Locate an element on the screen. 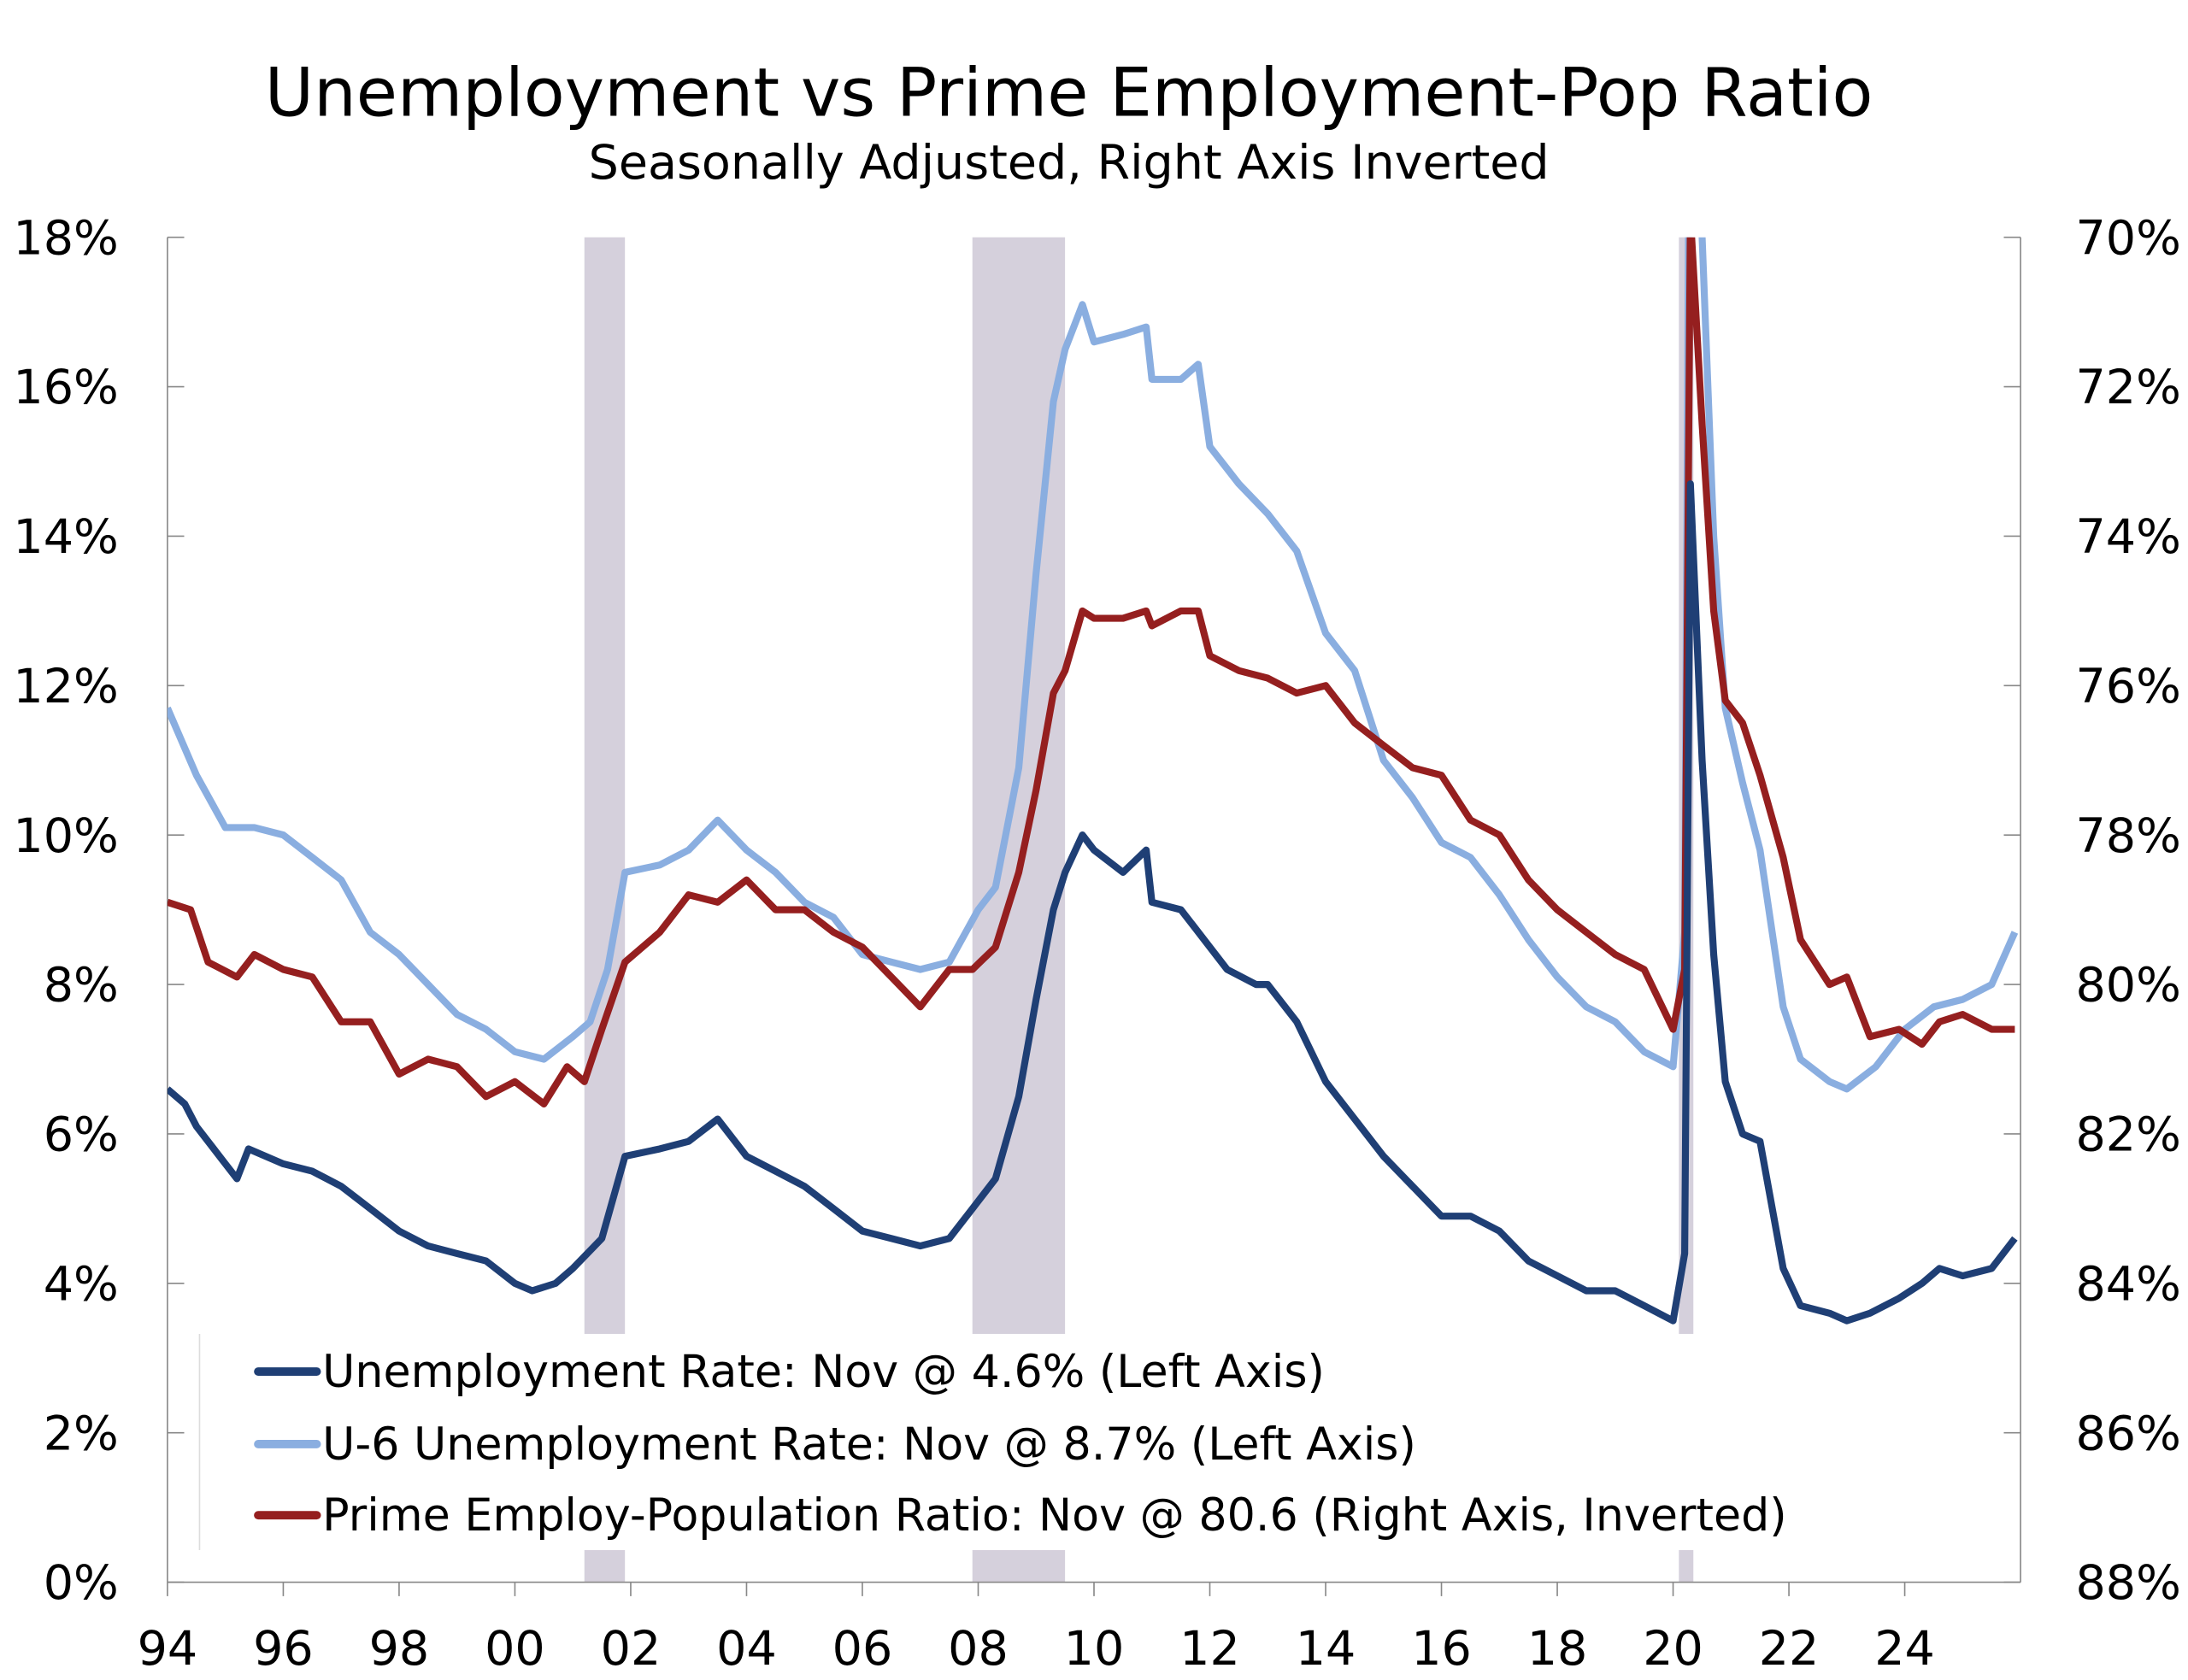 The width and height of the screenshot is (2188, 1680). left-tick-label: 2% is located at coordinates (81, 1433).